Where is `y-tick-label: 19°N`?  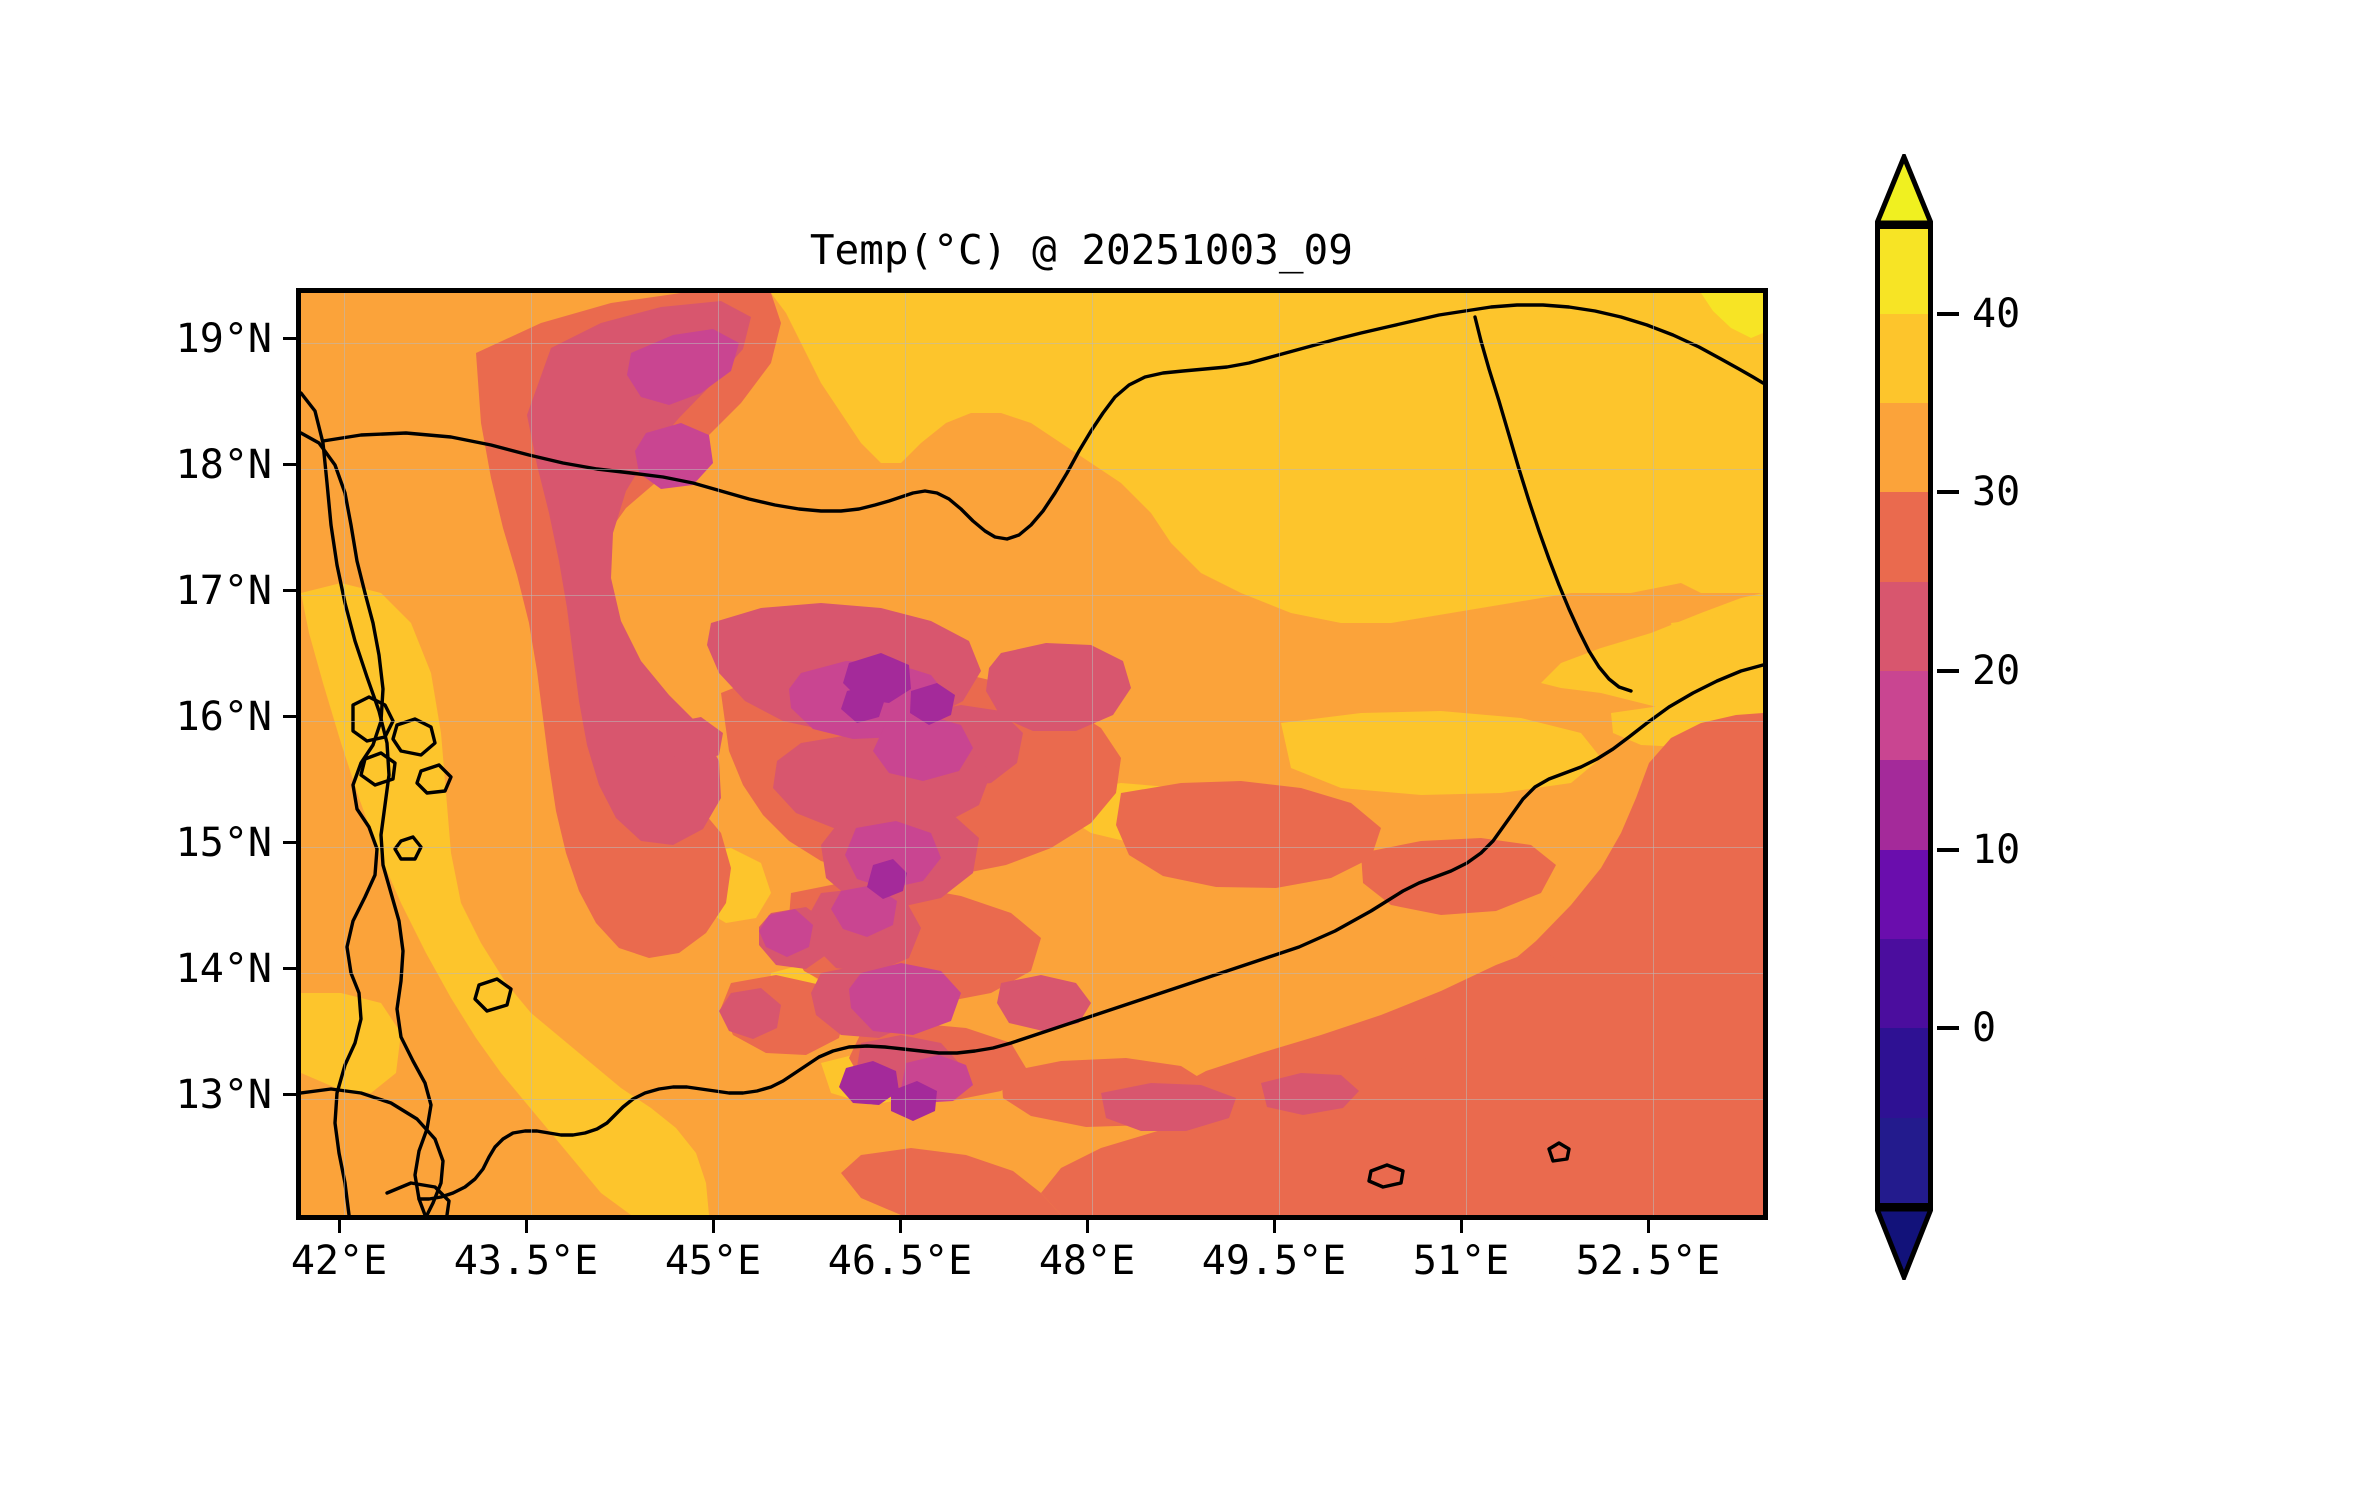 y-tick-label: 19°N is located at coordinates (223, 339).